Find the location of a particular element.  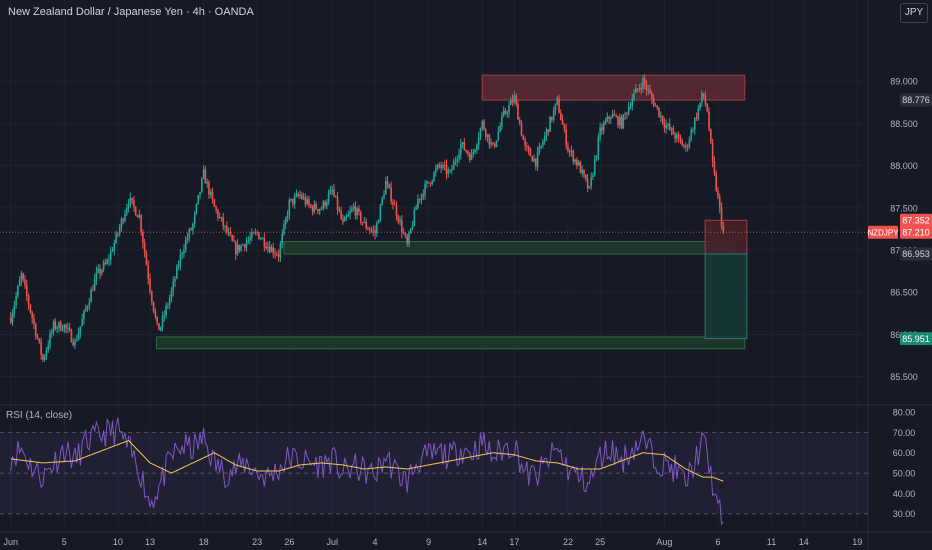

rsi-tick-label: 60.00 is located at coordinates (904, 453).